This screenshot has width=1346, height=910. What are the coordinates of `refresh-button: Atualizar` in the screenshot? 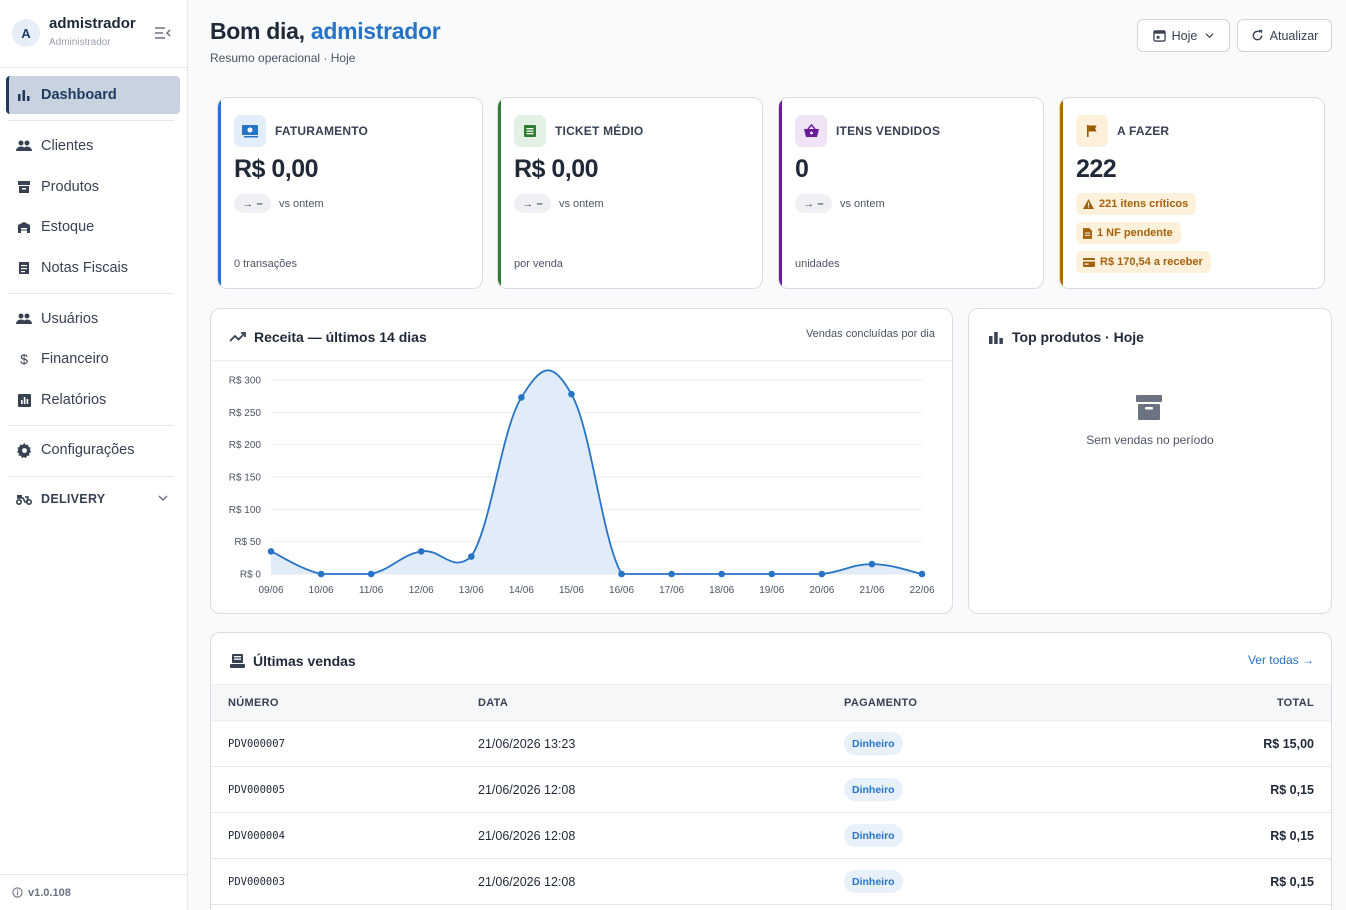 It's located at (1284, 35).